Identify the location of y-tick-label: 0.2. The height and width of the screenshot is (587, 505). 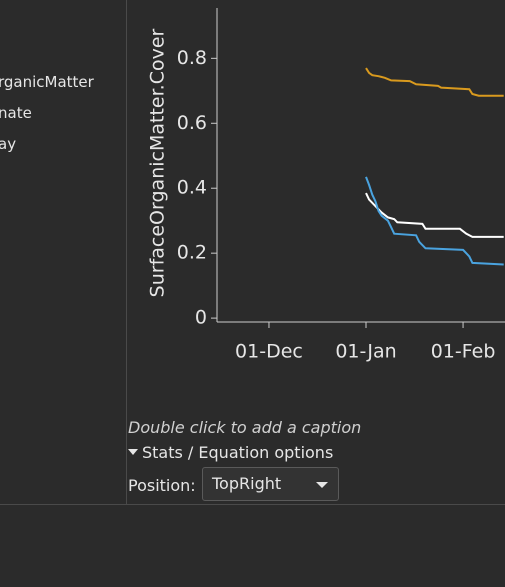
(192, 253).